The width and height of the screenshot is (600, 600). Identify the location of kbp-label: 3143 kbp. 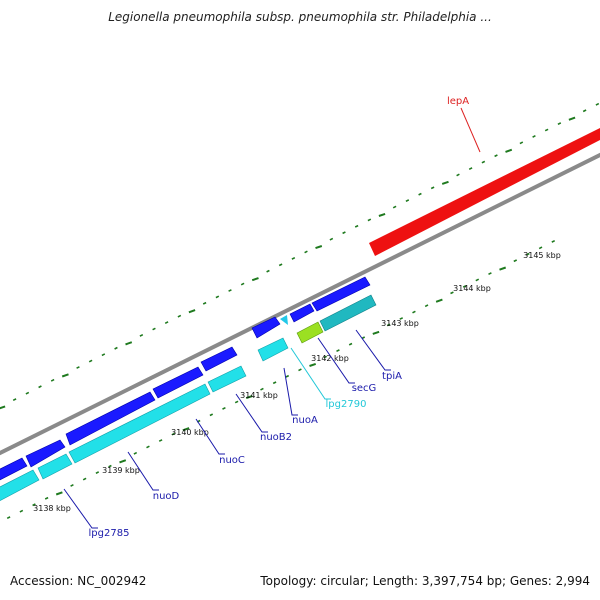
(400, 323).